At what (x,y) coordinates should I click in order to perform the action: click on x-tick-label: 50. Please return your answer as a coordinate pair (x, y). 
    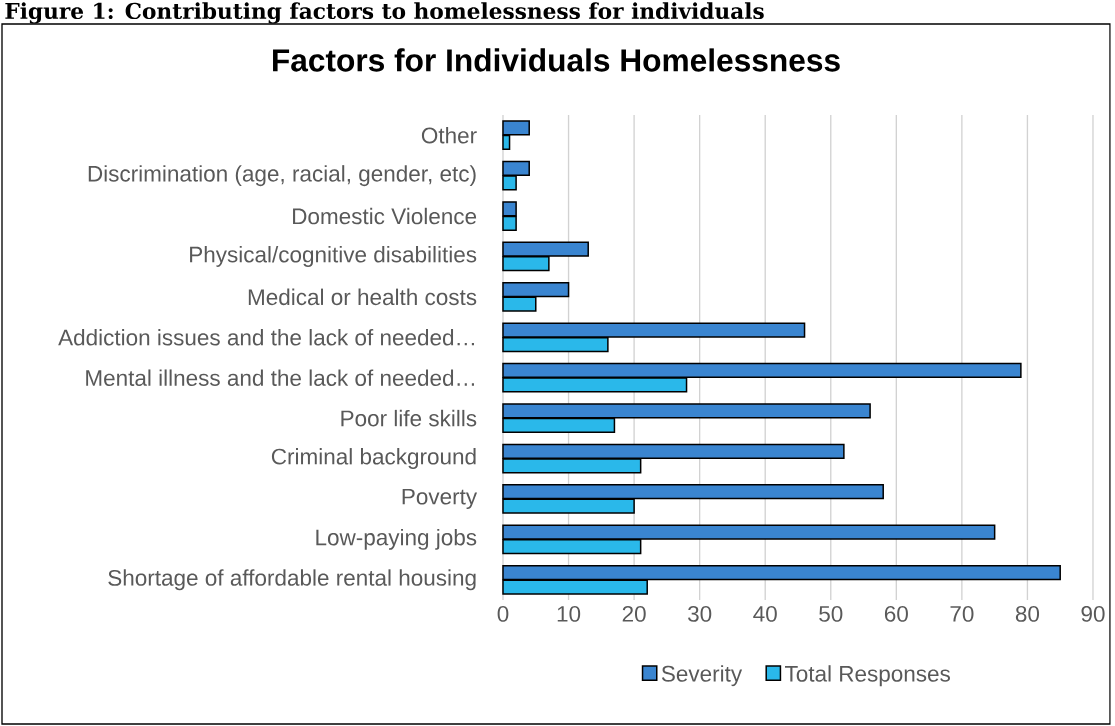
    Looking at the image, I should click on (831, 613).